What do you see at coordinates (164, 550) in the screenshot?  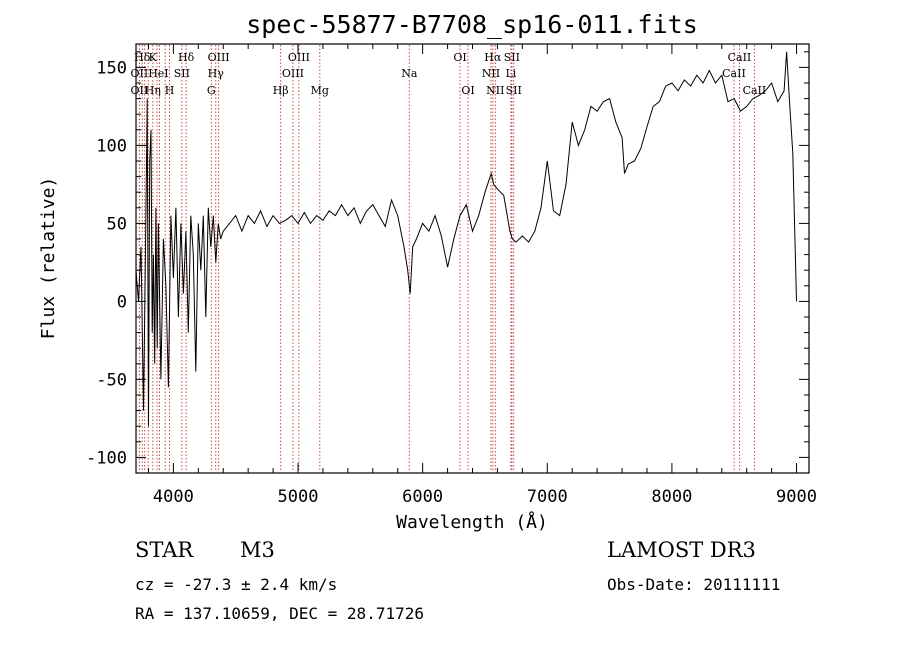 I see `object-class: STAR` at bounding box center [164, 550].